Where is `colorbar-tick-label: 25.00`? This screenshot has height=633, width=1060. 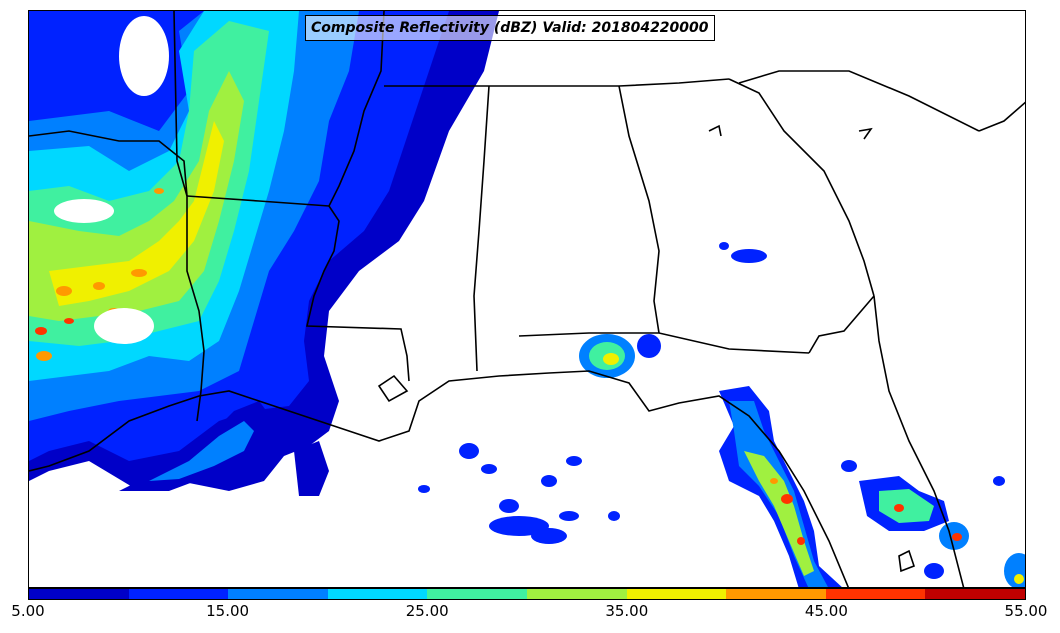
colorbar-tick-label: 25.00 is located at coordinates (427, 611).